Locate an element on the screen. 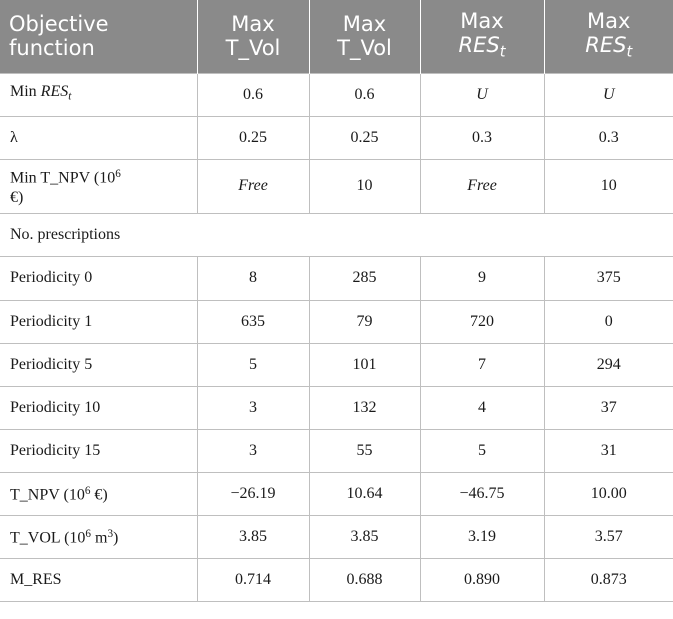 This screenshot has width=673, height=619. cell: 37 is located at coordinates (608, 407).